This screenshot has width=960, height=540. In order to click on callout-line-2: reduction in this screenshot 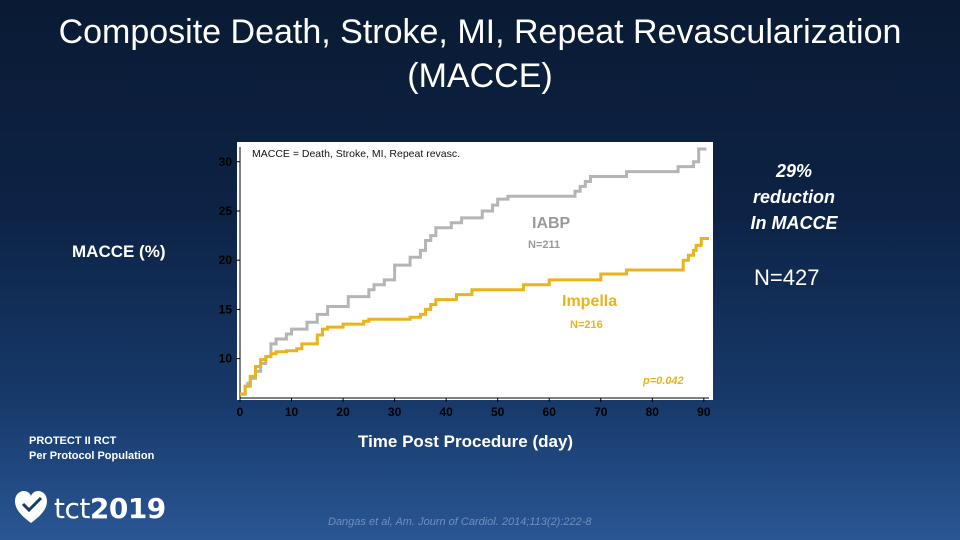, I will do `click(793, 197)`.